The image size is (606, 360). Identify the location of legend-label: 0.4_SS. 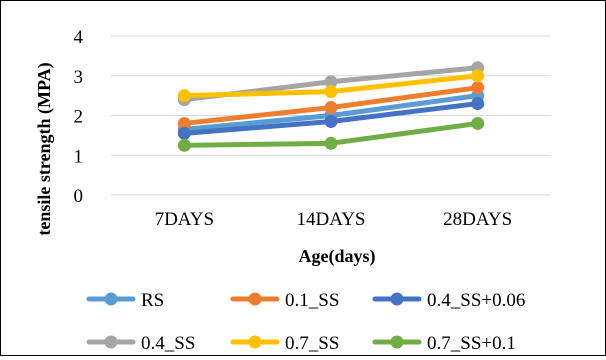
(168, 343).